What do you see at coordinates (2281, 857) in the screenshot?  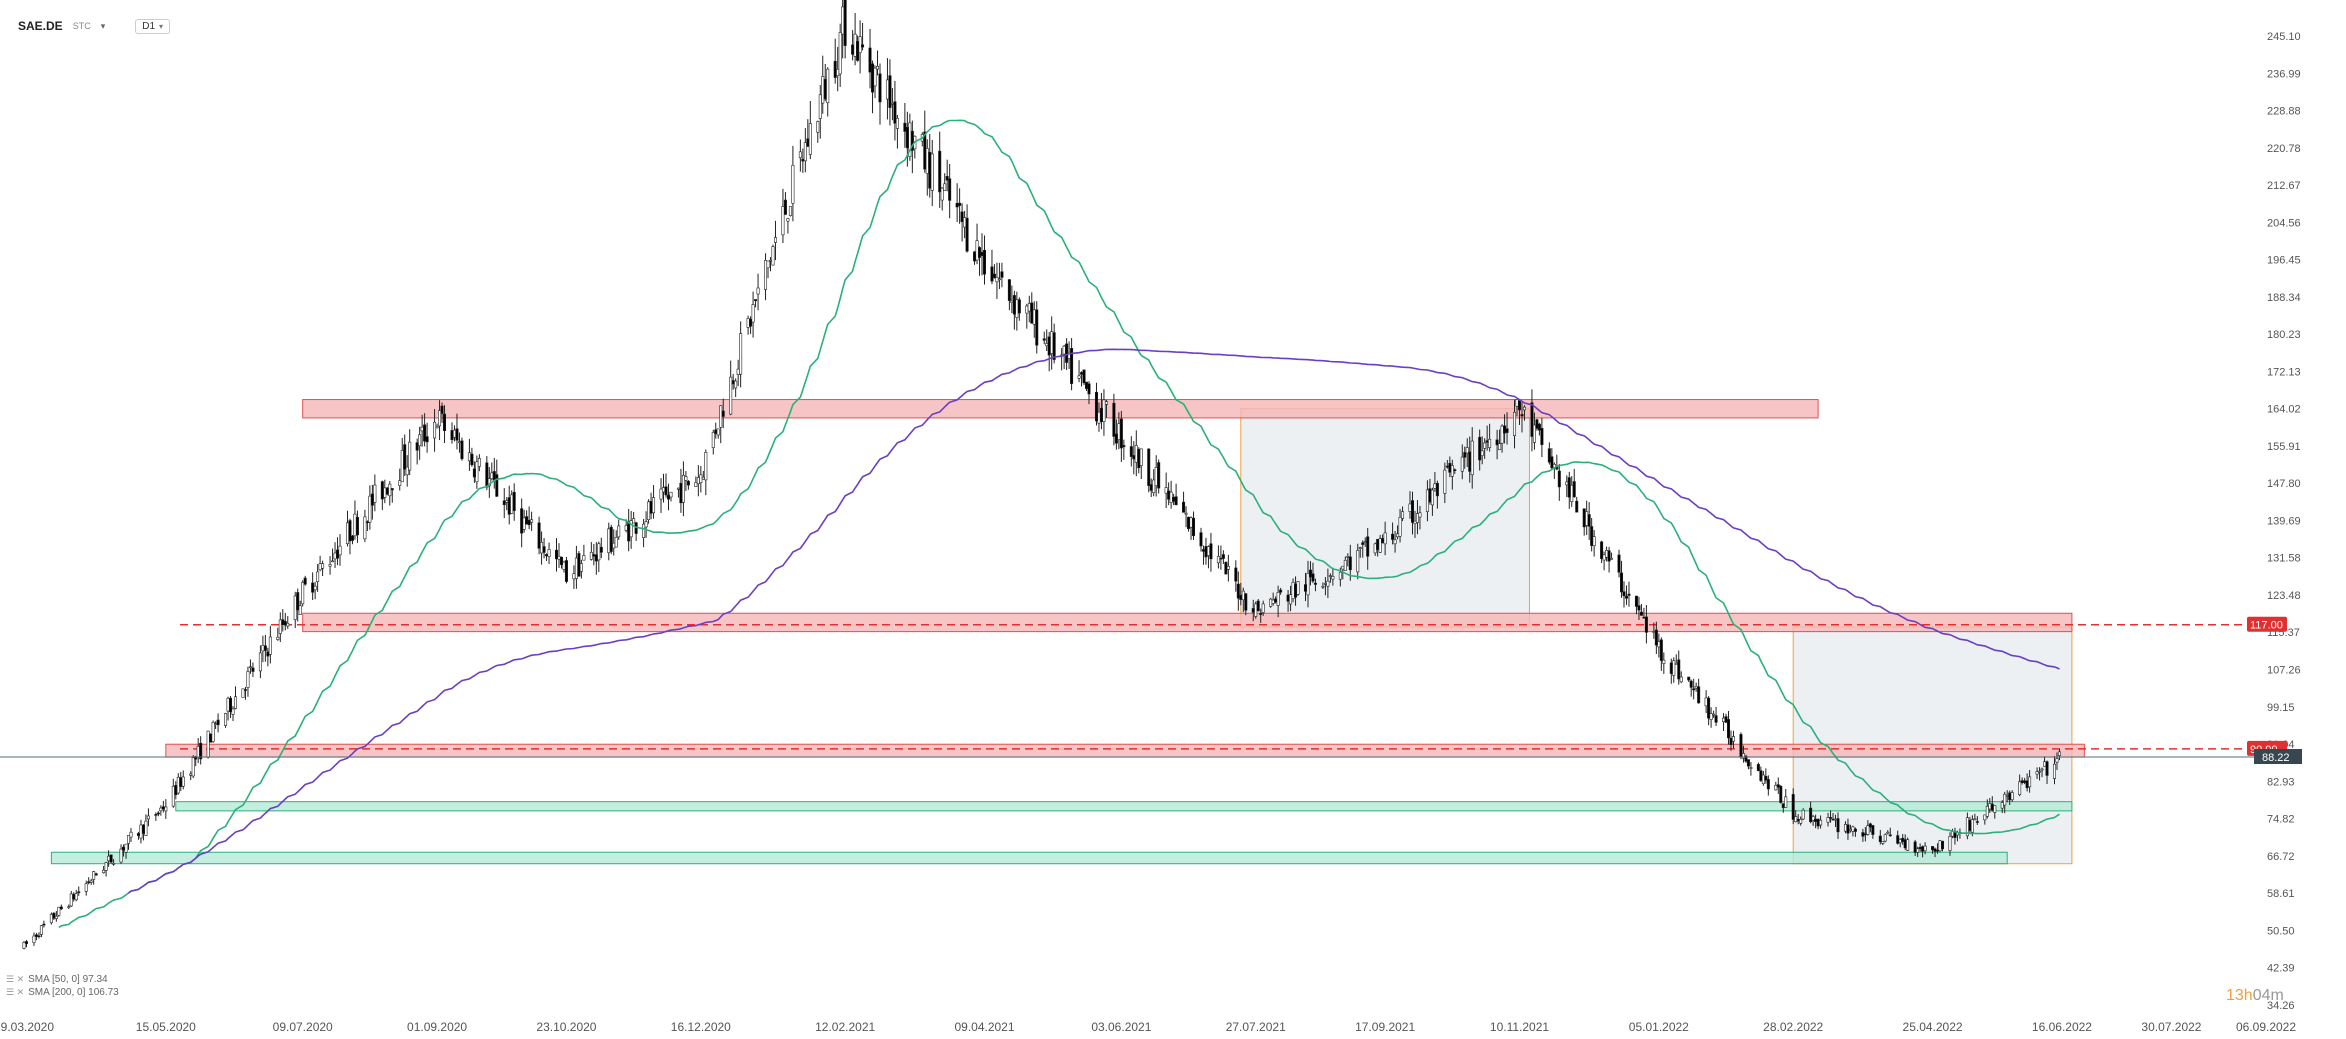 I see `y-tick-label: 66.72` at bounding box center [2281, 857].